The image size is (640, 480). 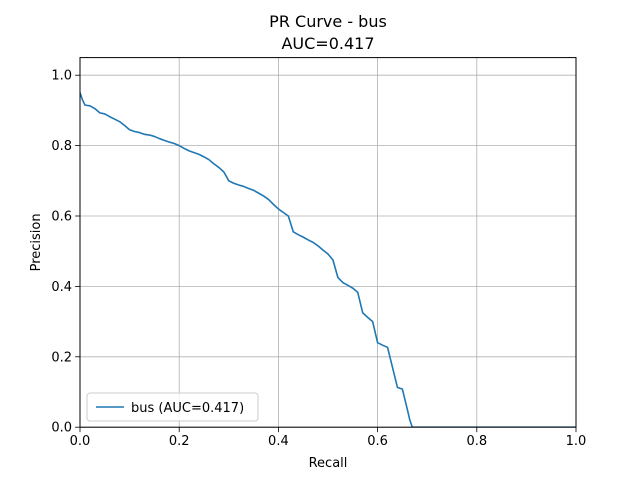 What do you see at coordinates (80, 441) in the screenshot?
I see `x-tick-label: 0.0` at bounding box center [80, 441].